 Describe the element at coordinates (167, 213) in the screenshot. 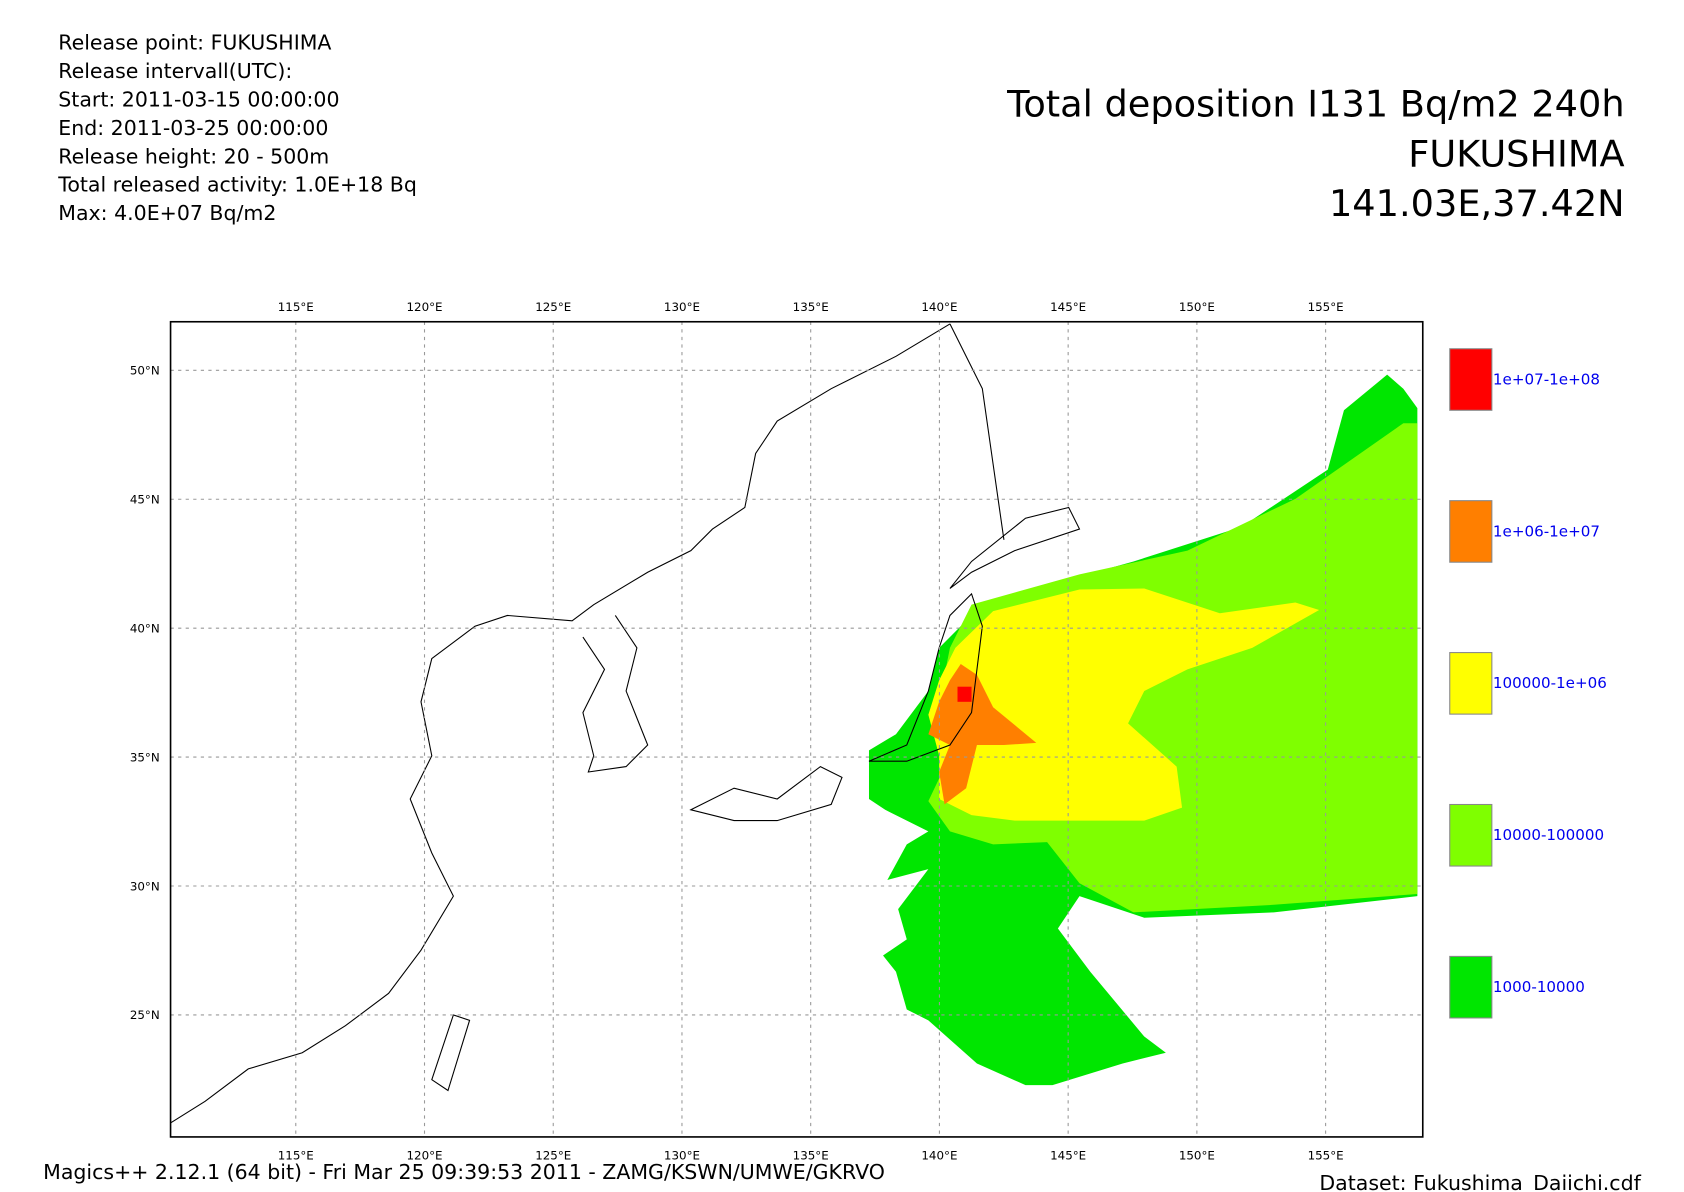

I see `info-line: Max: 4.0E+07 Bq/m2` at that location.